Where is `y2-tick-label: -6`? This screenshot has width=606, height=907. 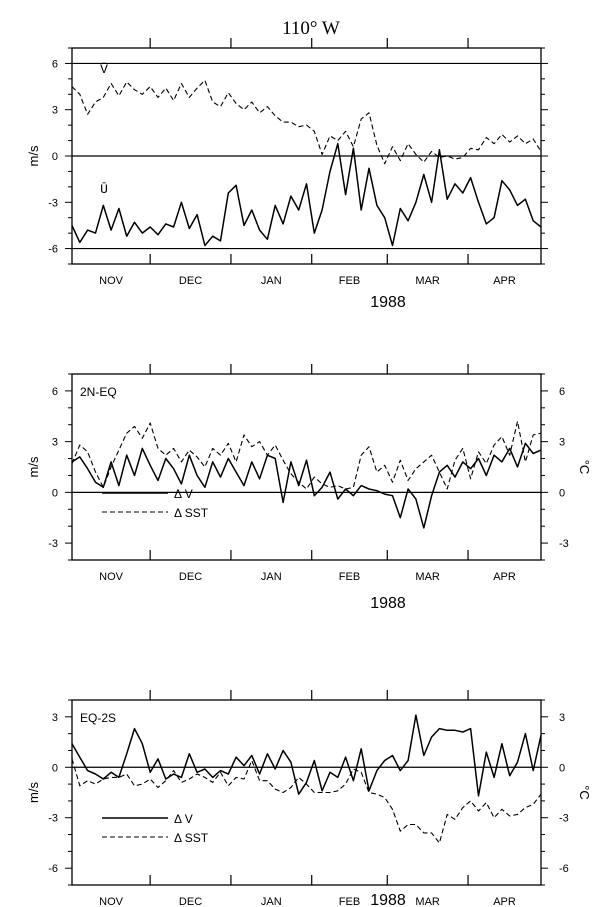
y2-tick-label: -6 is located at coordinates (564, 869).